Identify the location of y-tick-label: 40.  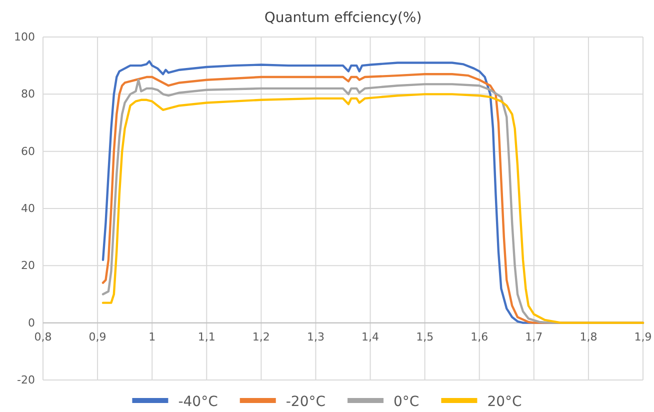
(28, 209).